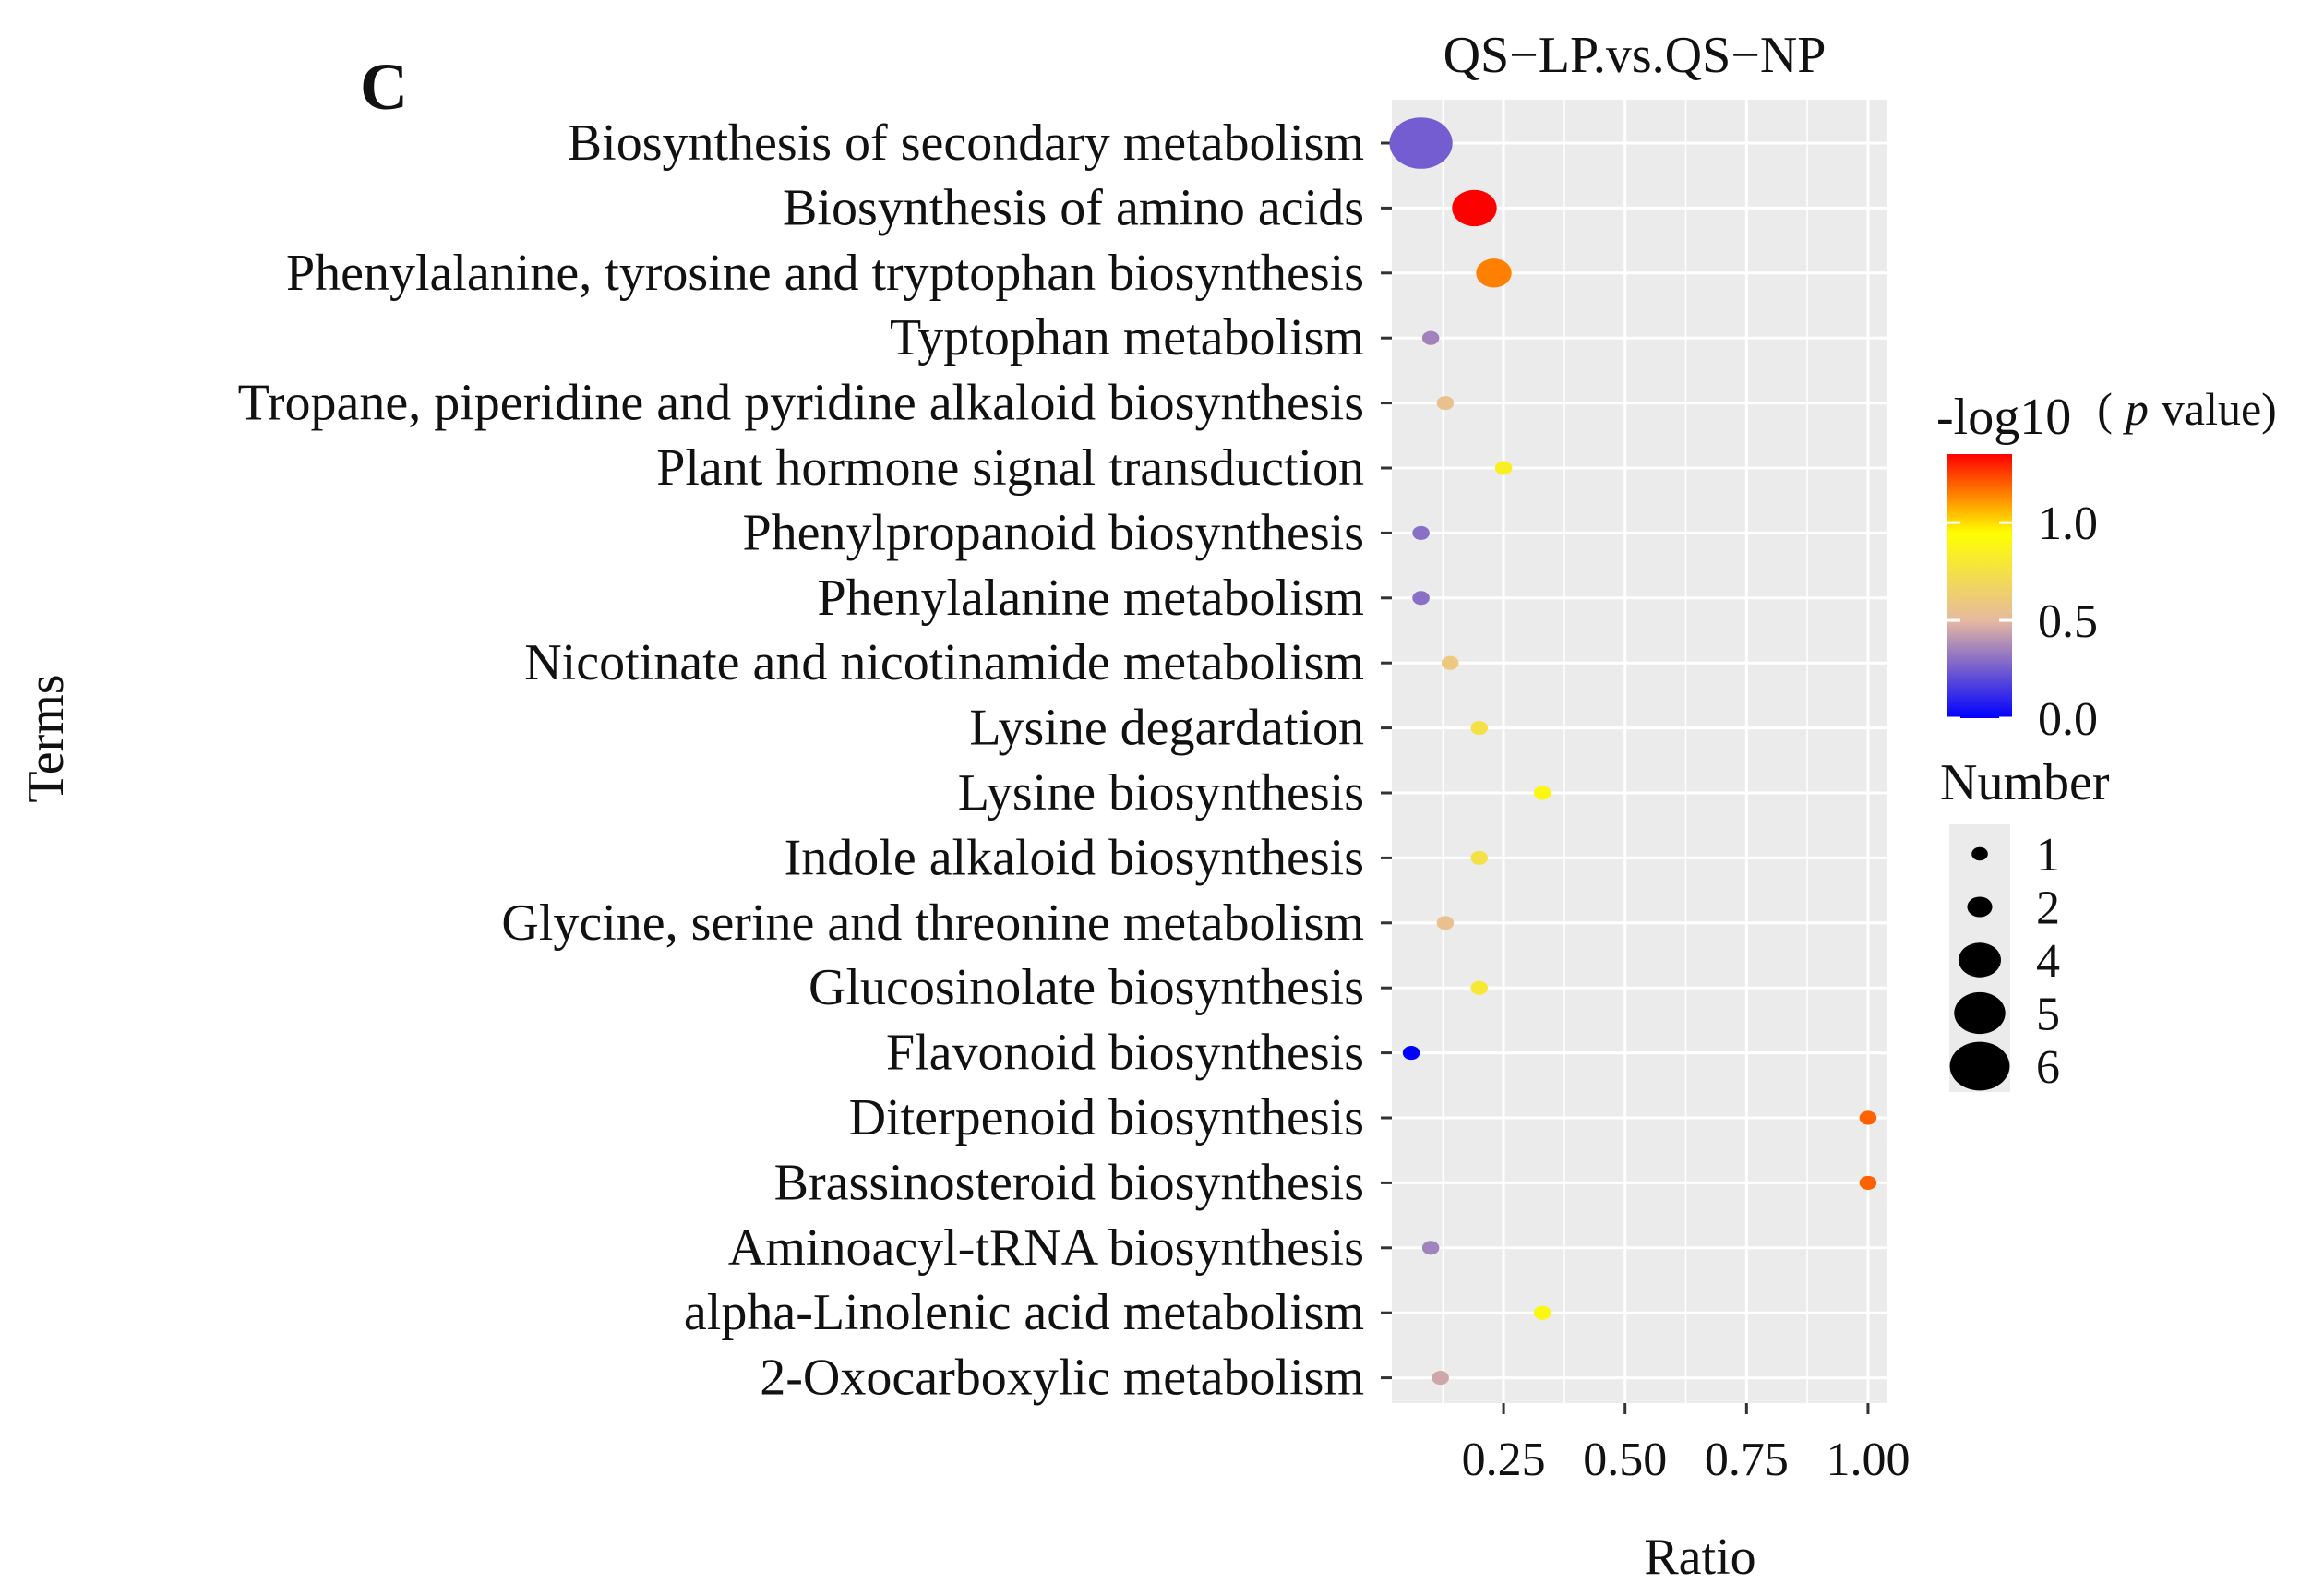 The height and width of the screenshot is (1596, 2324). What do you see at coordinates (2136, 409) in the screenshot?
I see `color-legend-title-p: p` at bounding box center [2136, 409].